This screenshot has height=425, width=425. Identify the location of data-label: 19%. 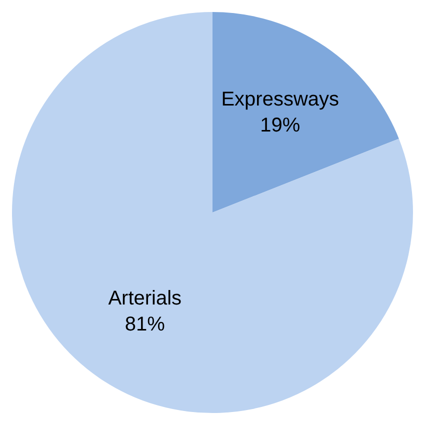
(280, 125).